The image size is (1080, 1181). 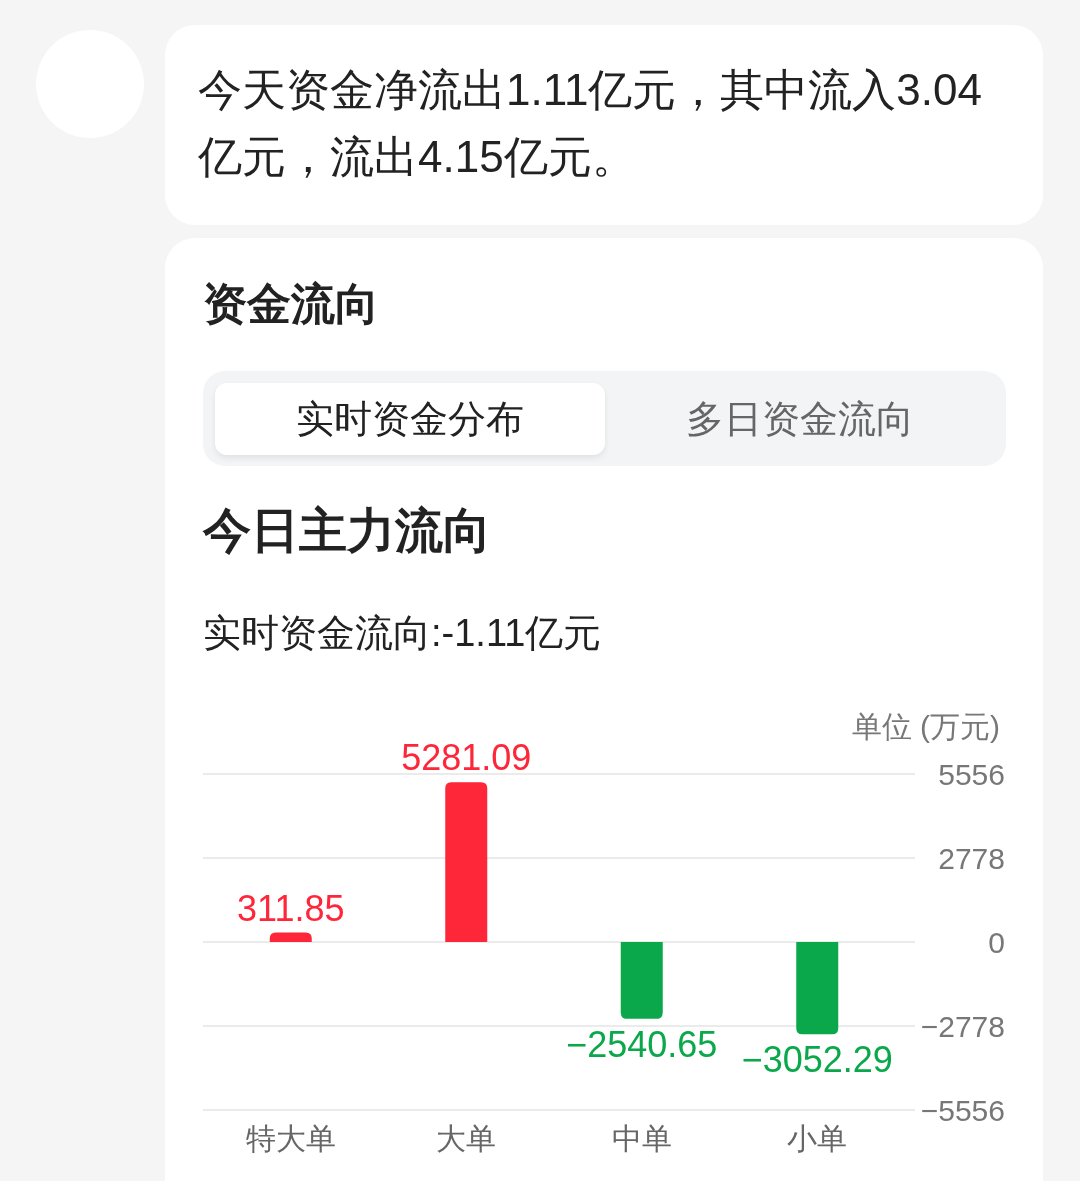 What do you see at coordinates (402, 633) in the screenshot?
I see `chart-subtitle: 实时资金流向:-1.11亿元` at bounding box center [402, 633].